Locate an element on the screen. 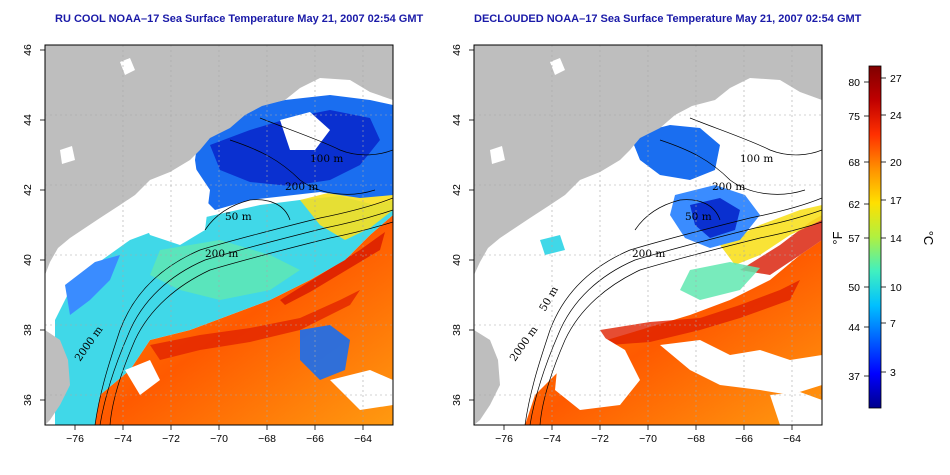 The width and height of the screenshot is (950, 475). colorbar: 80 75 68 62 57 50 44 37 27 24 20 17 14 10 7 3 °F °C is located at coordinates (883, 237).